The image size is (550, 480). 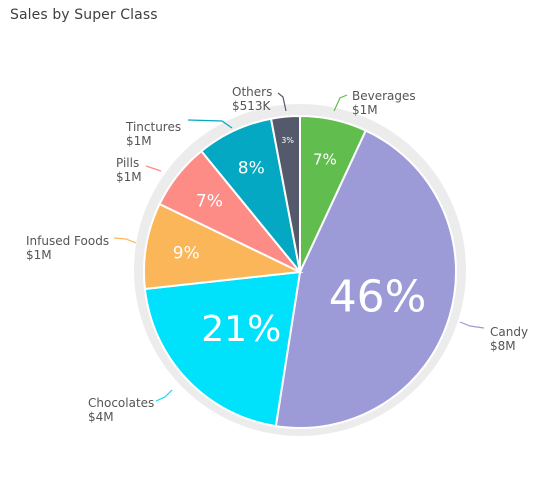 I want to click on value-label-chocolates: $4M, so click(x=101, y=417).